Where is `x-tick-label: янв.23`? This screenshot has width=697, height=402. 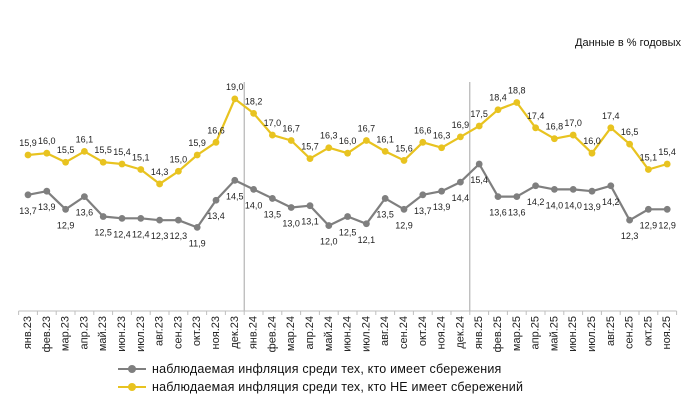
x-tick-label: янв.23 is located at coordinates (28, 332).